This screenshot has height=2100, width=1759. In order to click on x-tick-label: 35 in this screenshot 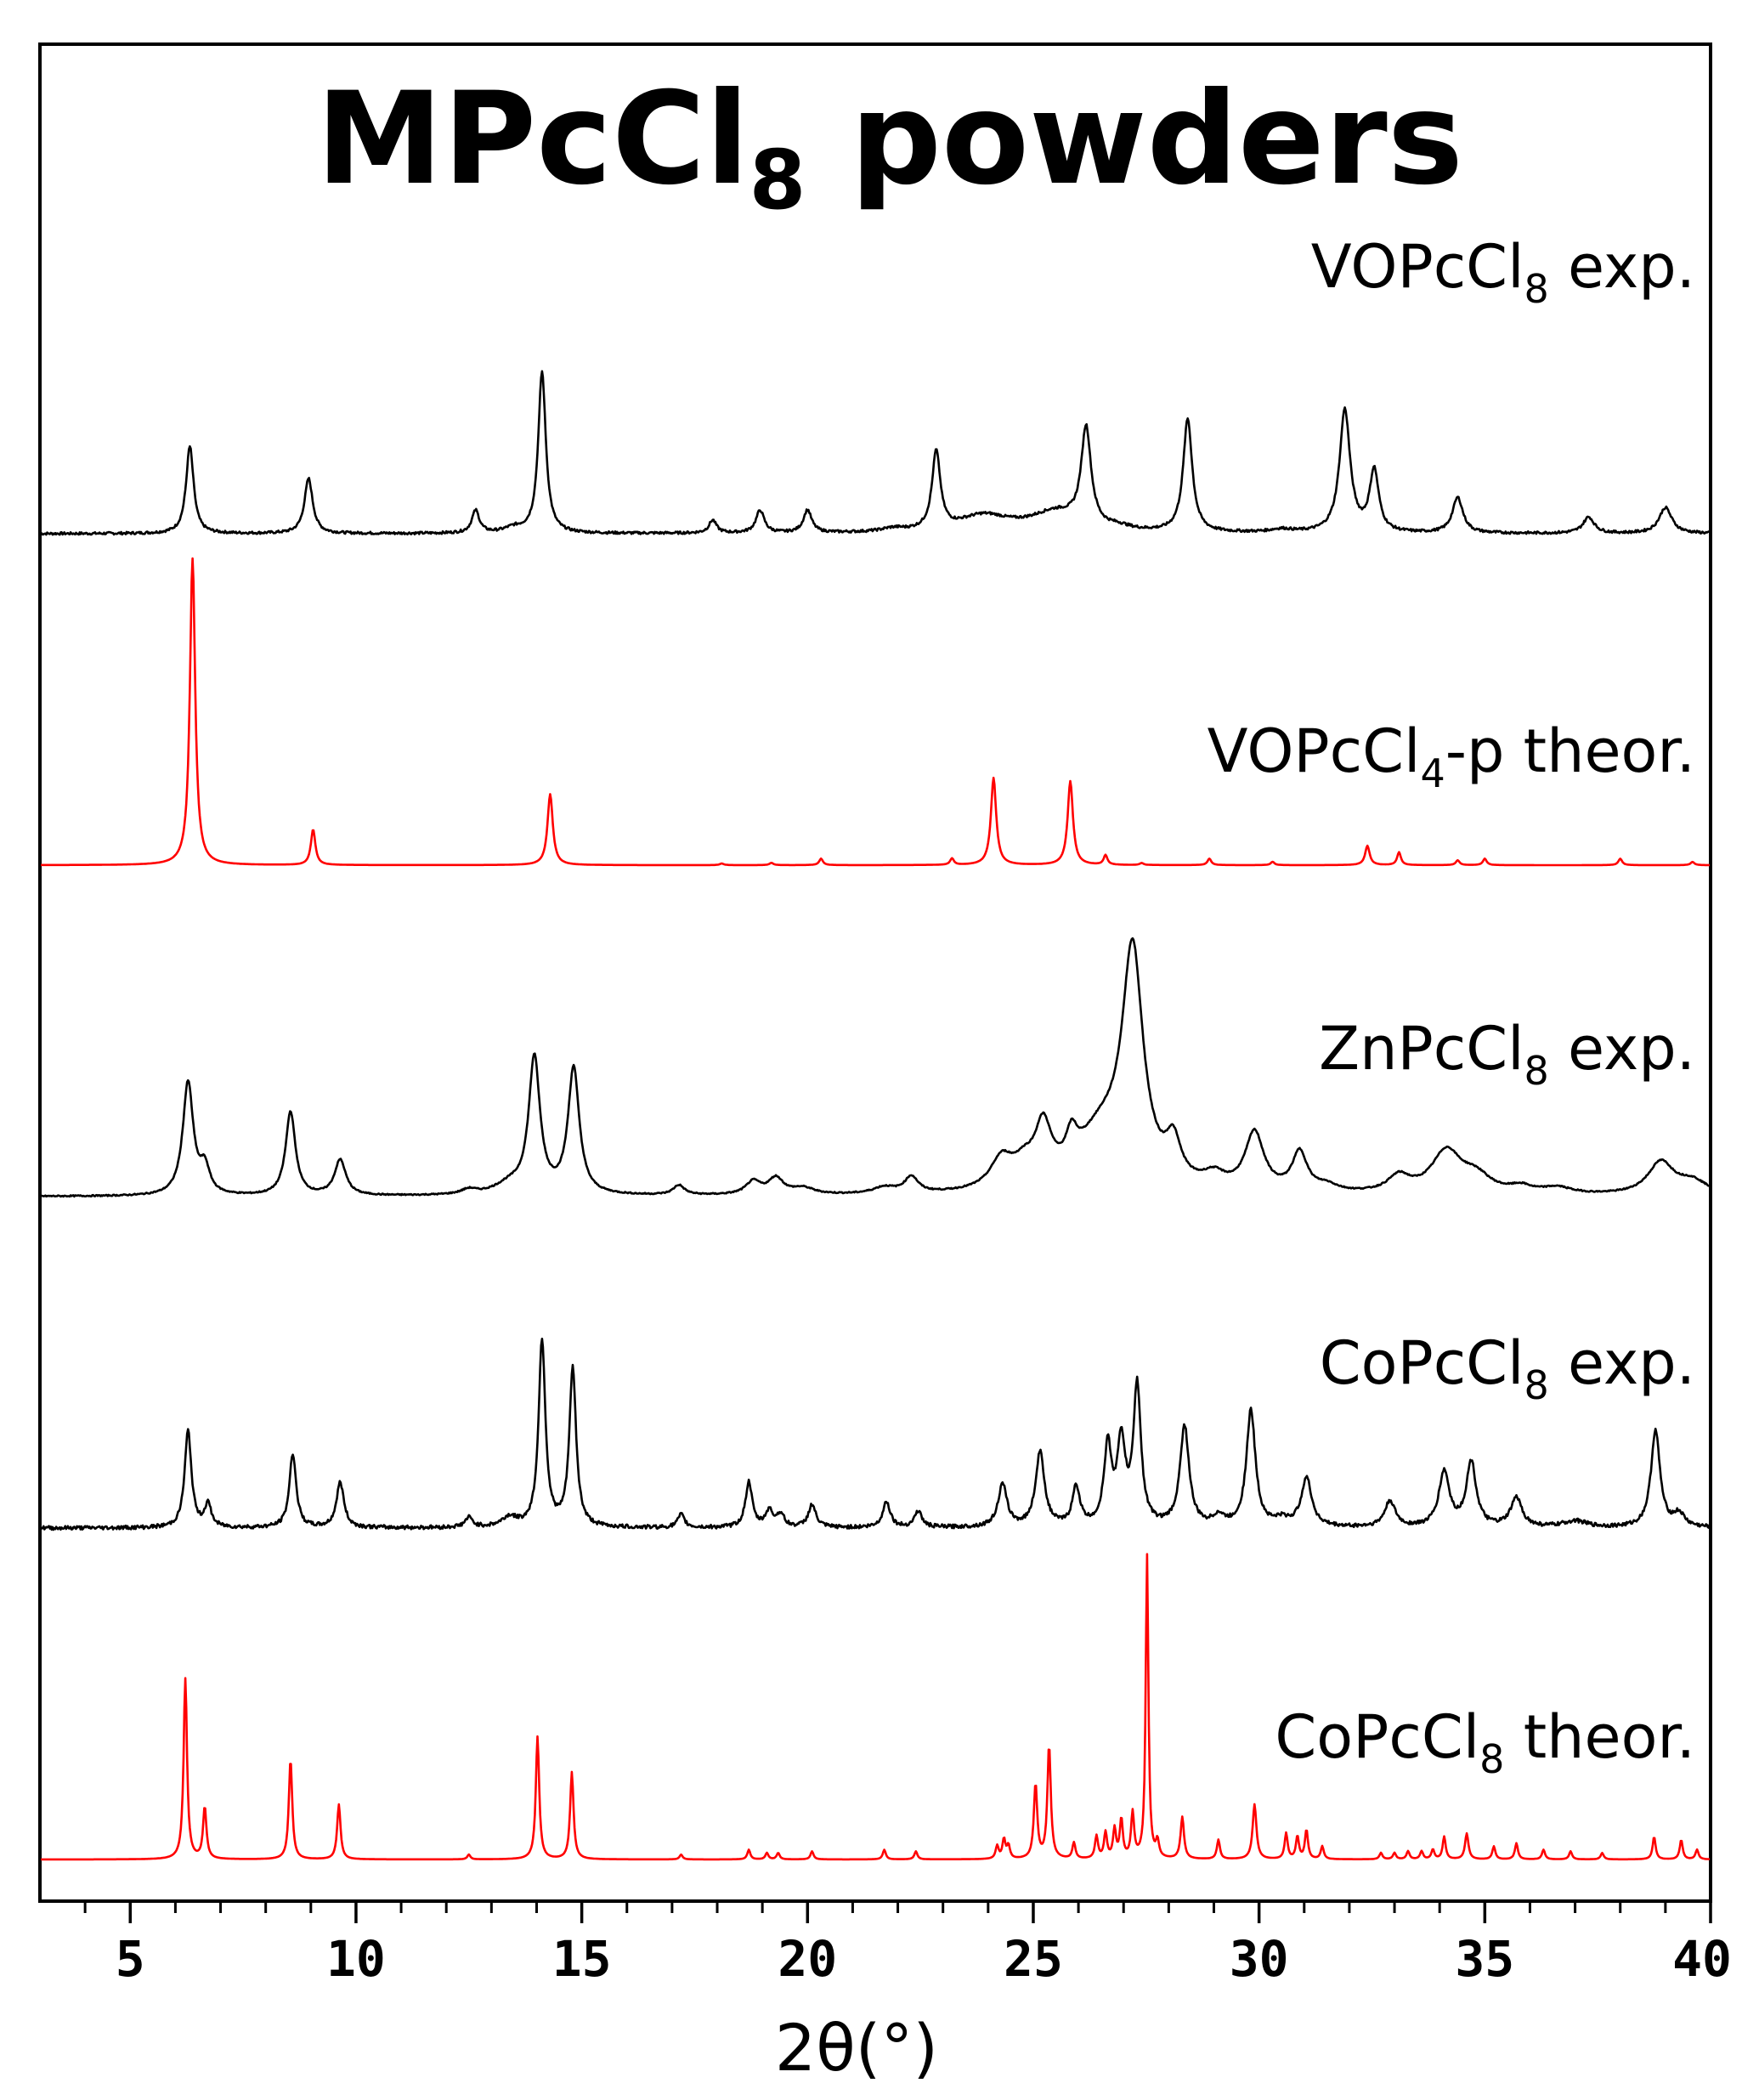, I will do `click(1484, 1959)`.